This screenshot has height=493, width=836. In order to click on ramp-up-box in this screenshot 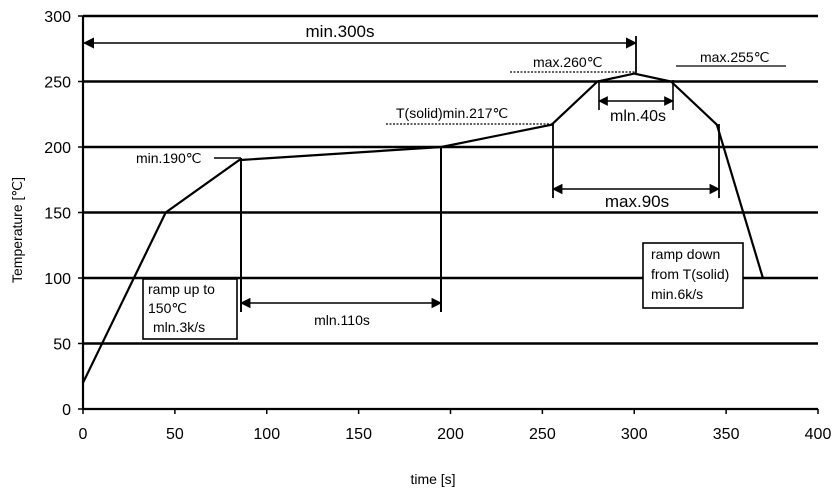, I will do `click(190, 309)`.